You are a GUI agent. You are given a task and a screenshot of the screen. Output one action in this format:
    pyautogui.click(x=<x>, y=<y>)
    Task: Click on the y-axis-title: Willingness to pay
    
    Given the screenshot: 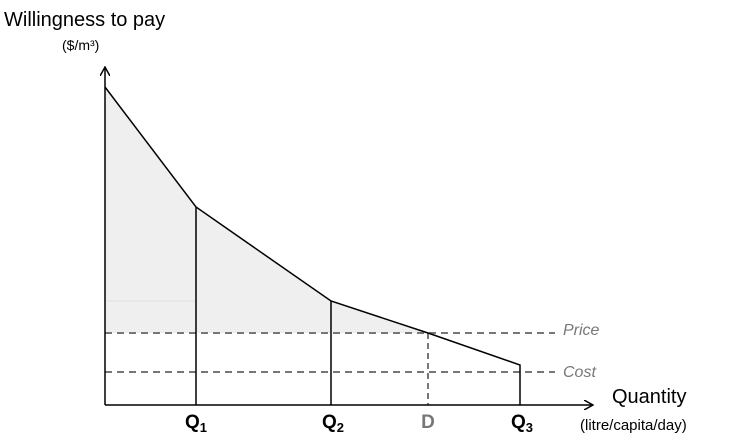 What is the action you would take?
    pyautogui.click(x=84, y=20)
    